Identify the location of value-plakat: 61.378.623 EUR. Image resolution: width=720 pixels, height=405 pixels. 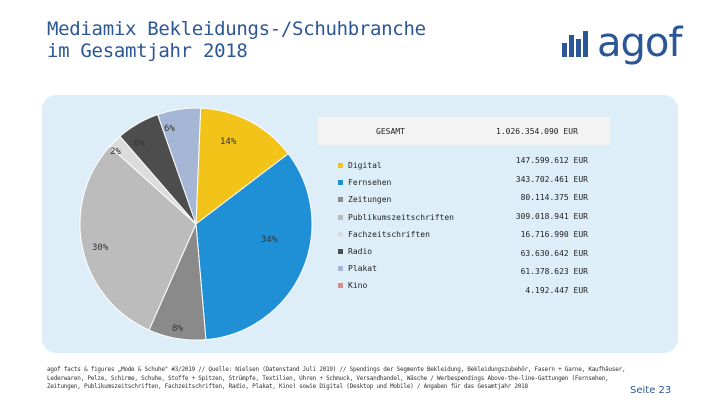
(554, 271).